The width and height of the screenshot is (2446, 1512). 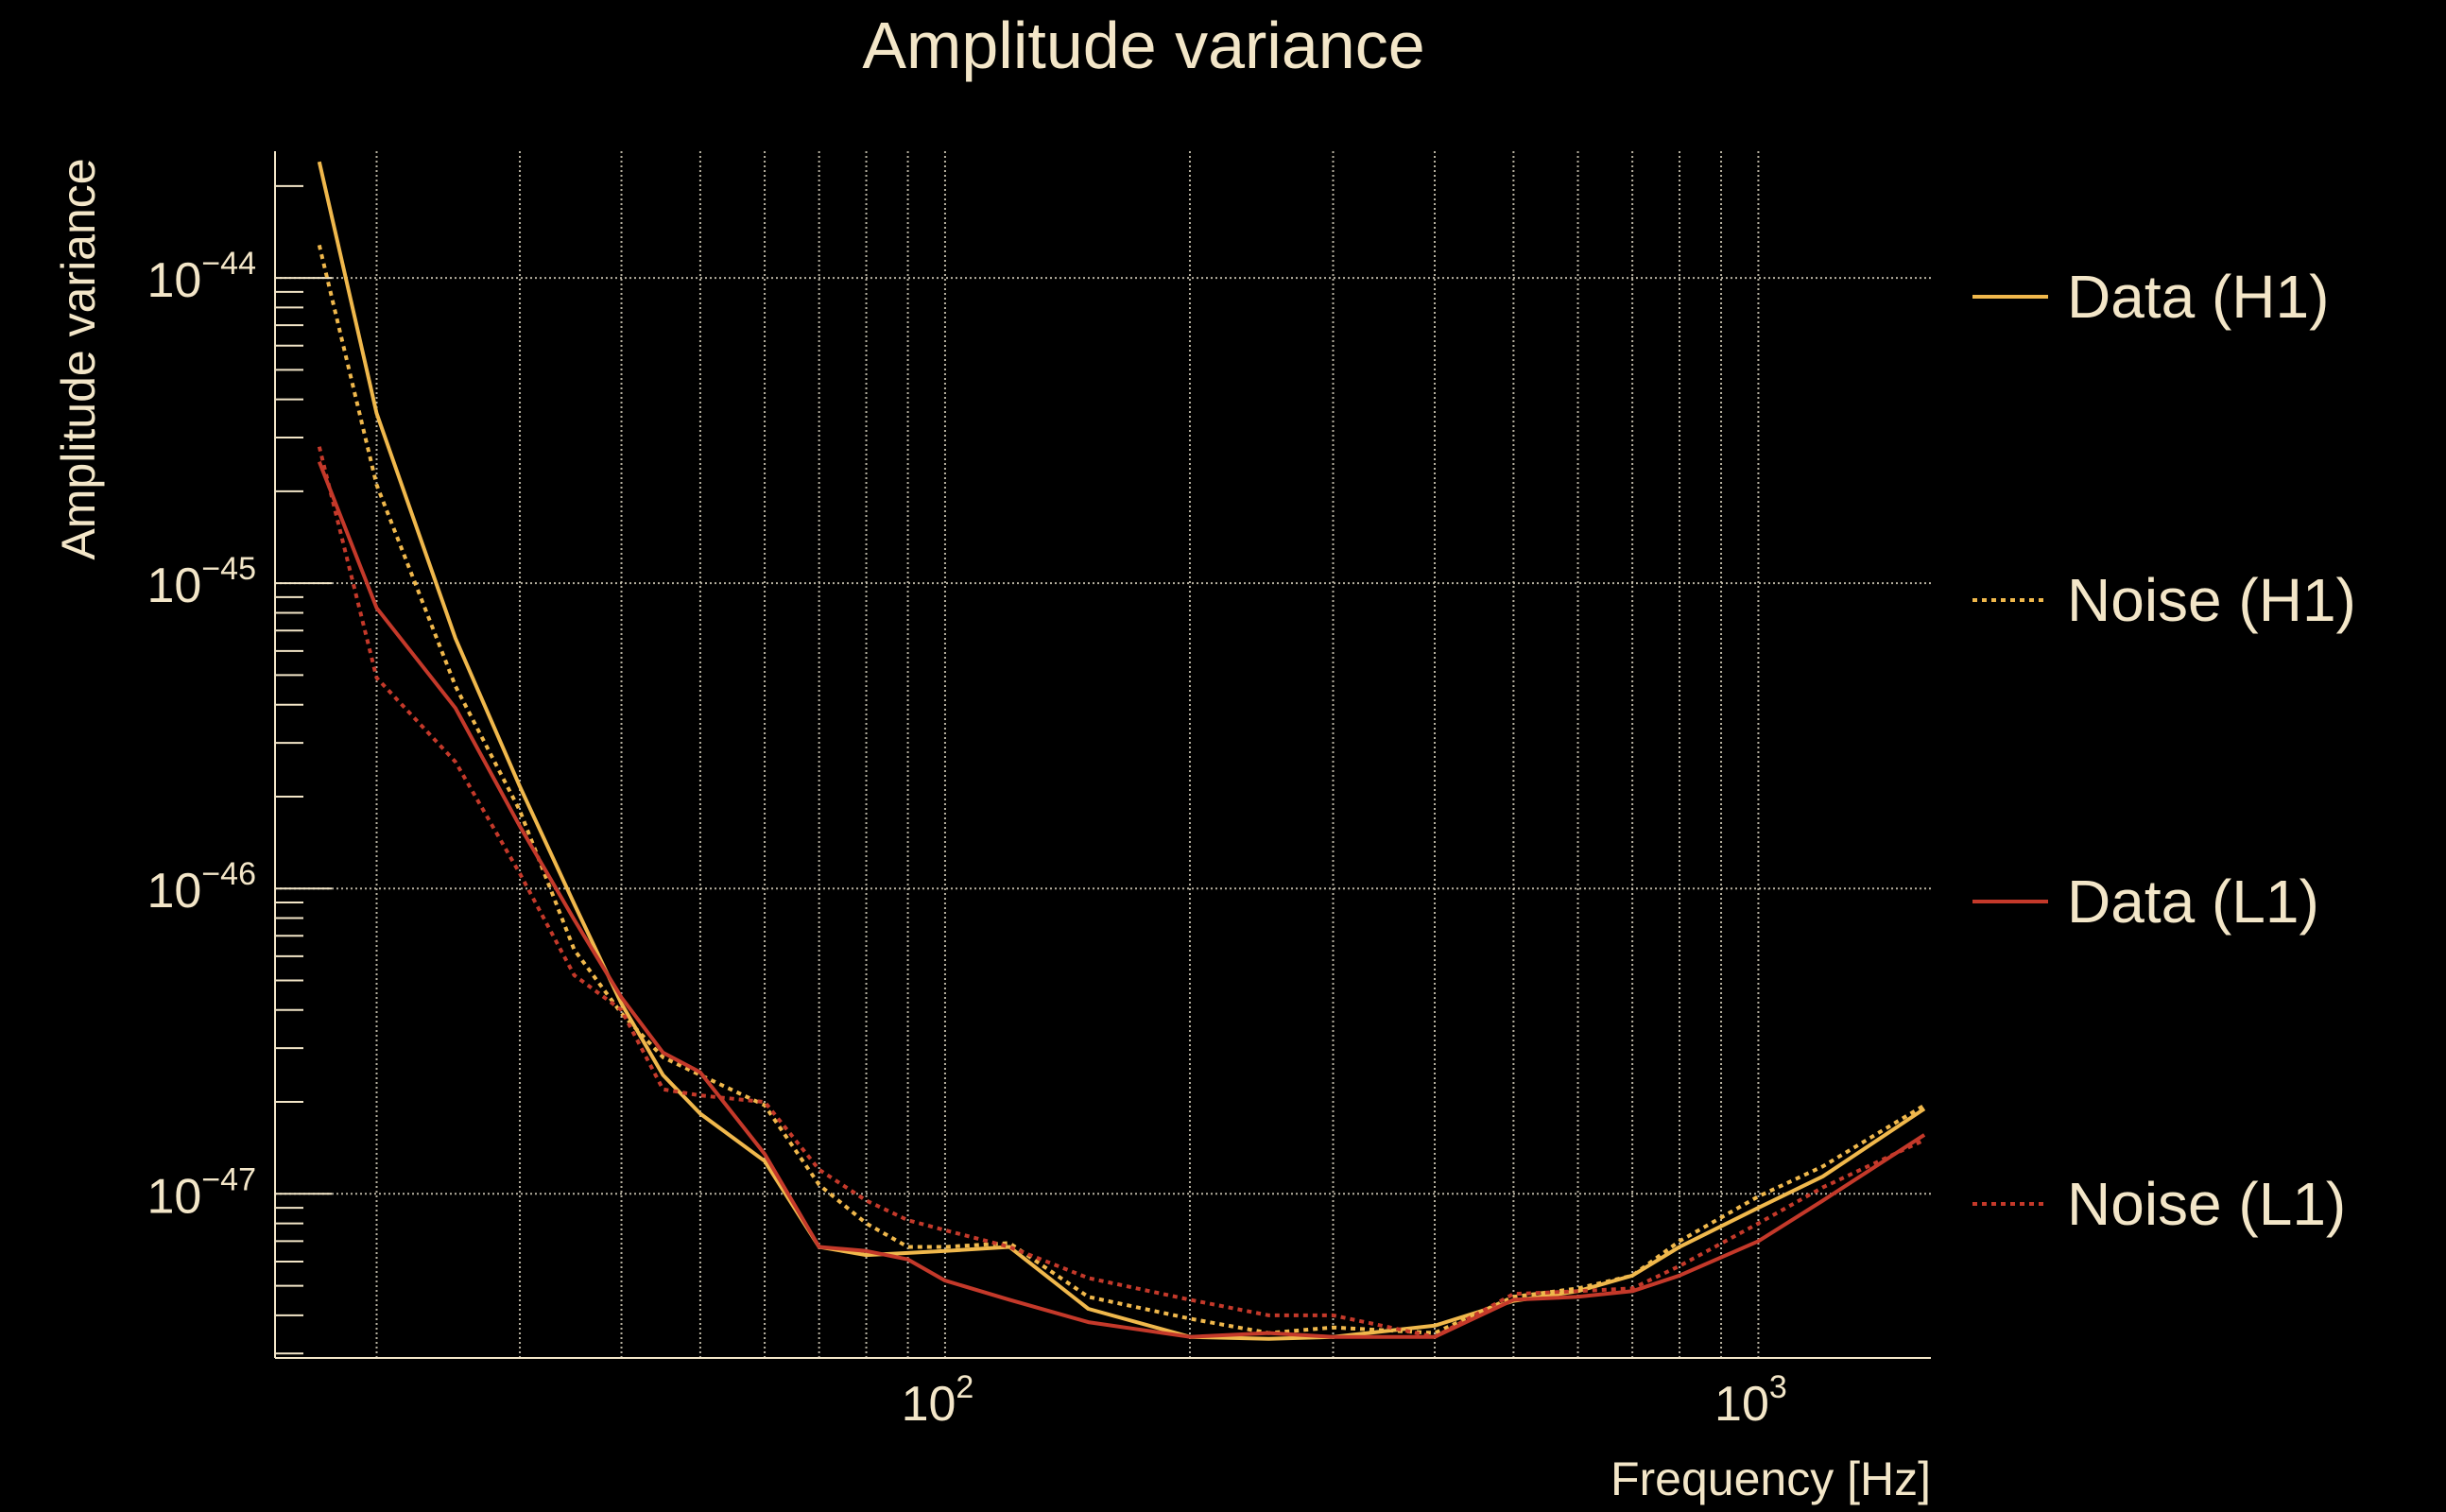 What do you see at coordinates (1771, 1478) in the screenshot?
I see `x-axis-label: Frequency [Hz]` at bounding box center [1771, 1478].